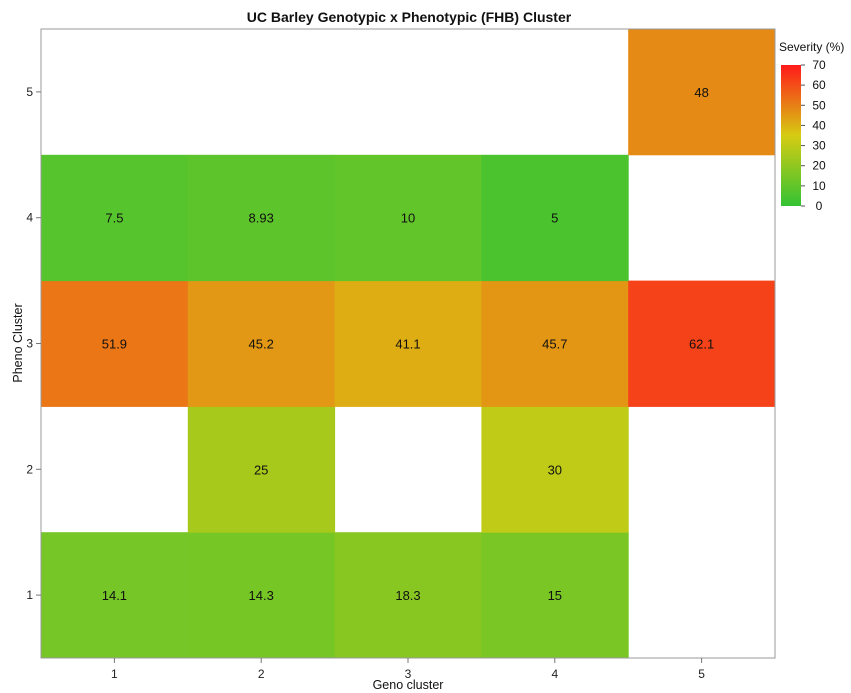 The width and height of the screenshot is (851, 693). Describe the element at coordinates (33, 343) in the screenshot. I see `y-axis-ticks: 1 2 3 4 5` at that location.